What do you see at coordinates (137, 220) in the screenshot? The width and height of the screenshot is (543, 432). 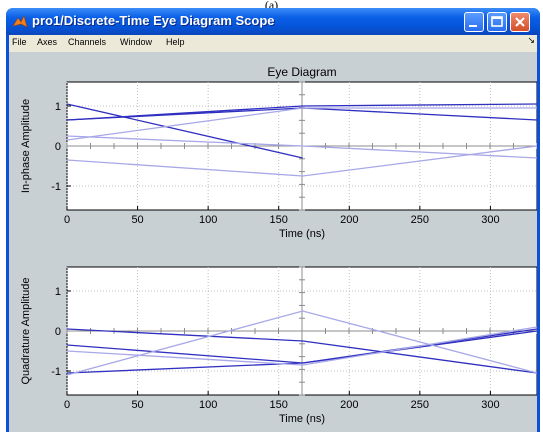 I see `plot1-x-tick-label: 50` at bounding box center [137, 220].